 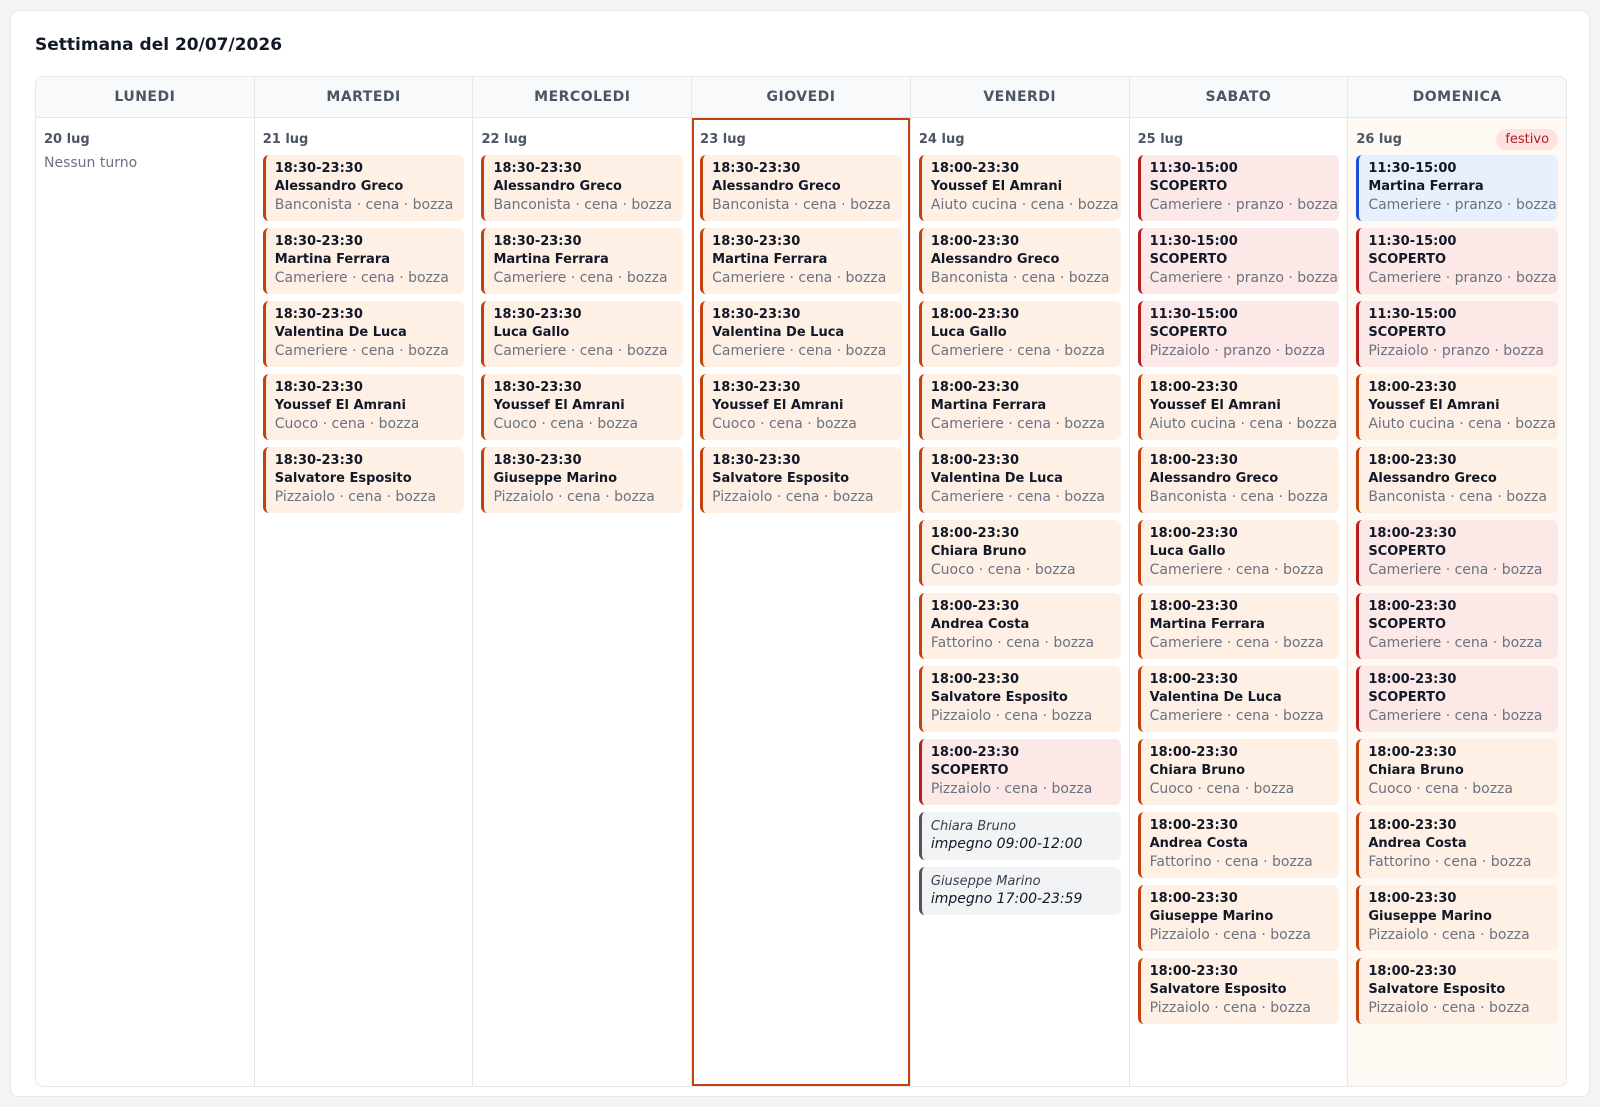 I want to click on shift-details: Banconista · cena · bozza, so click(x=364, y=205).